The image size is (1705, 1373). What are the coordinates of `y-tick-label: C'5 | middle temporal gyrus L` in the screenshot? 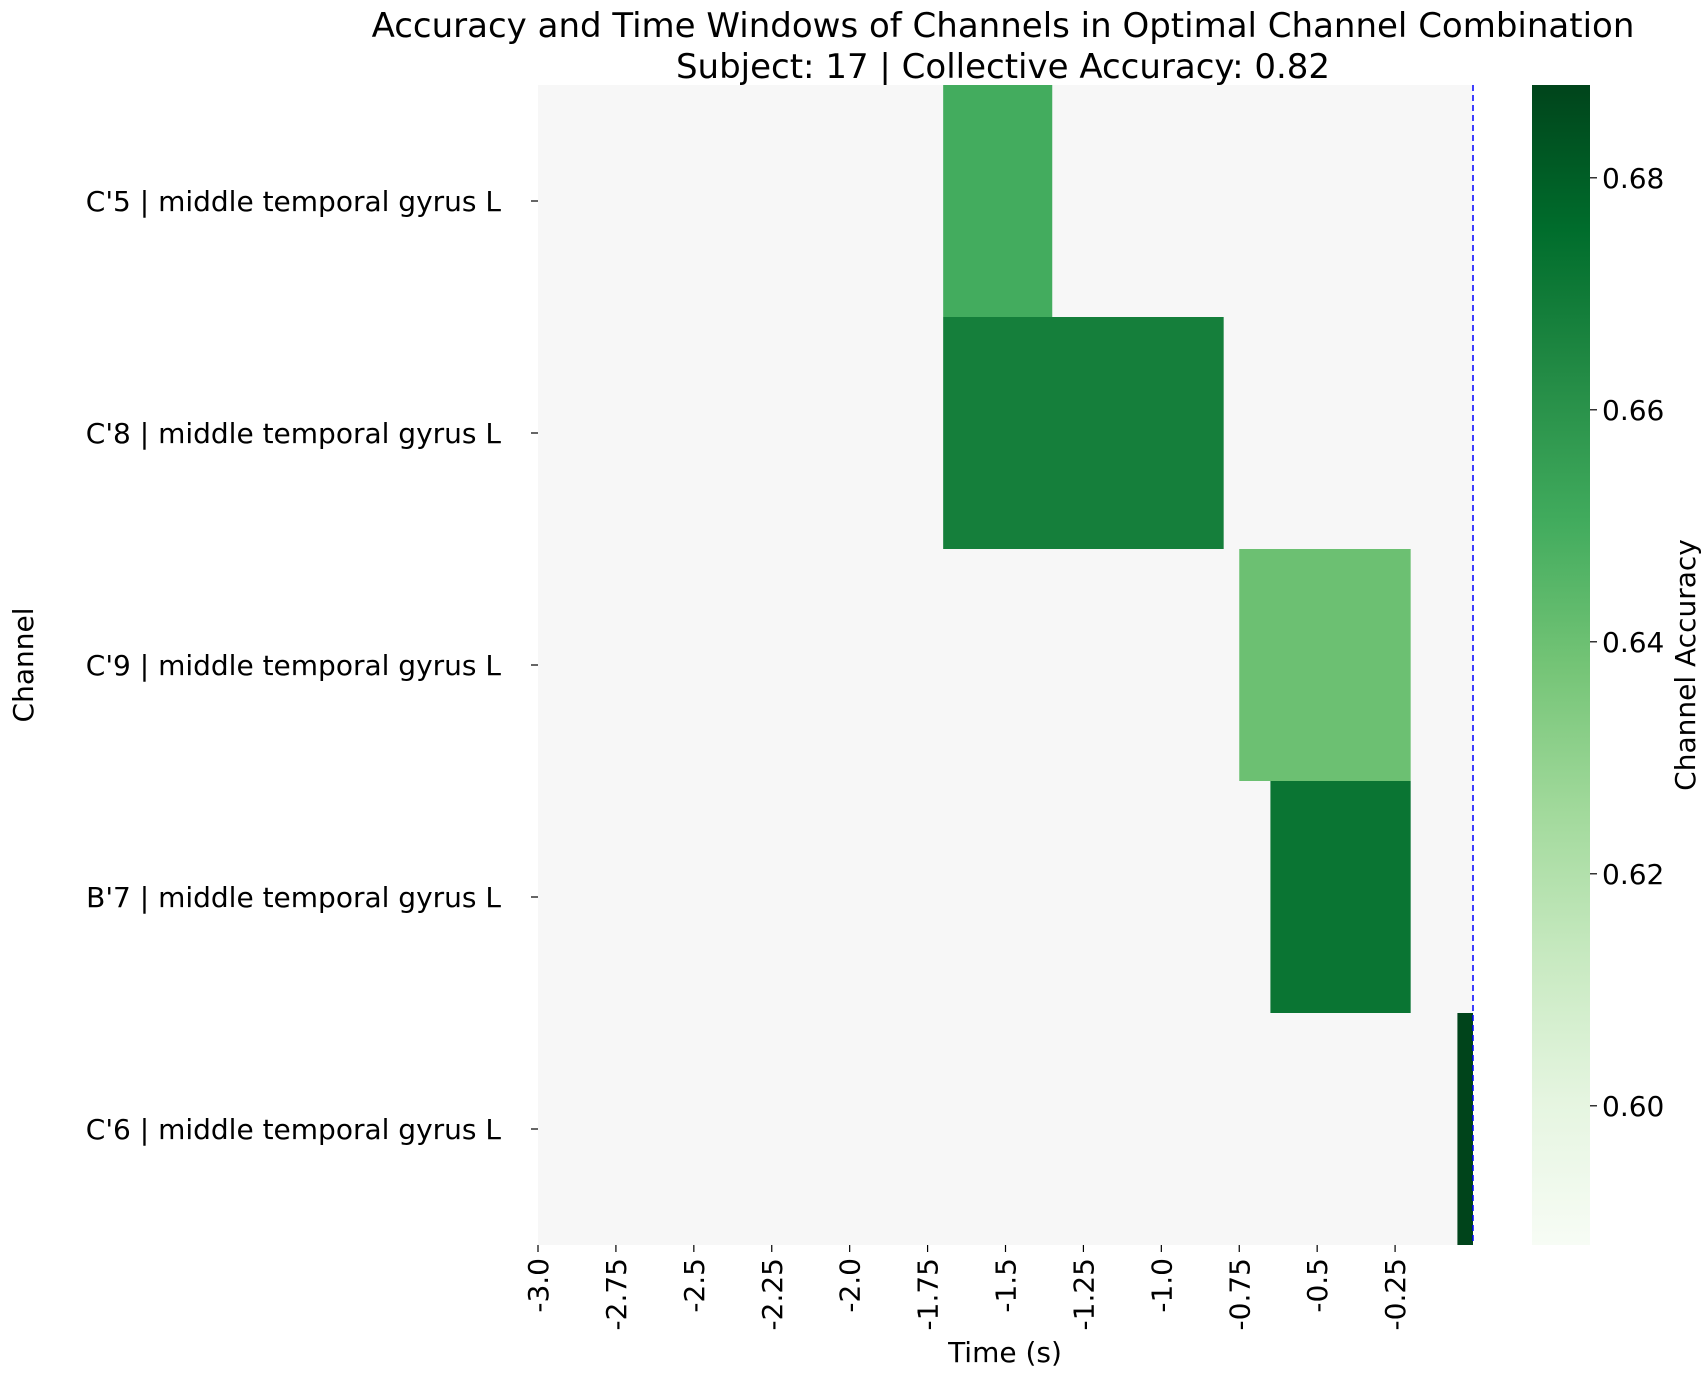 It's located at (294, 201).